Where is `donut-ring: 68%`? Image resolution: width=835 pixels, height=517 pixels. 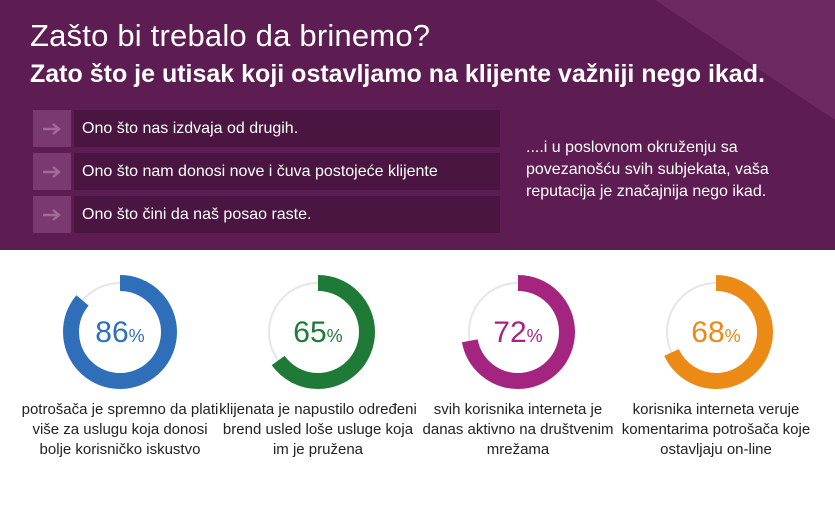 donut-ring: 68% is located at coordinates (716, 332).